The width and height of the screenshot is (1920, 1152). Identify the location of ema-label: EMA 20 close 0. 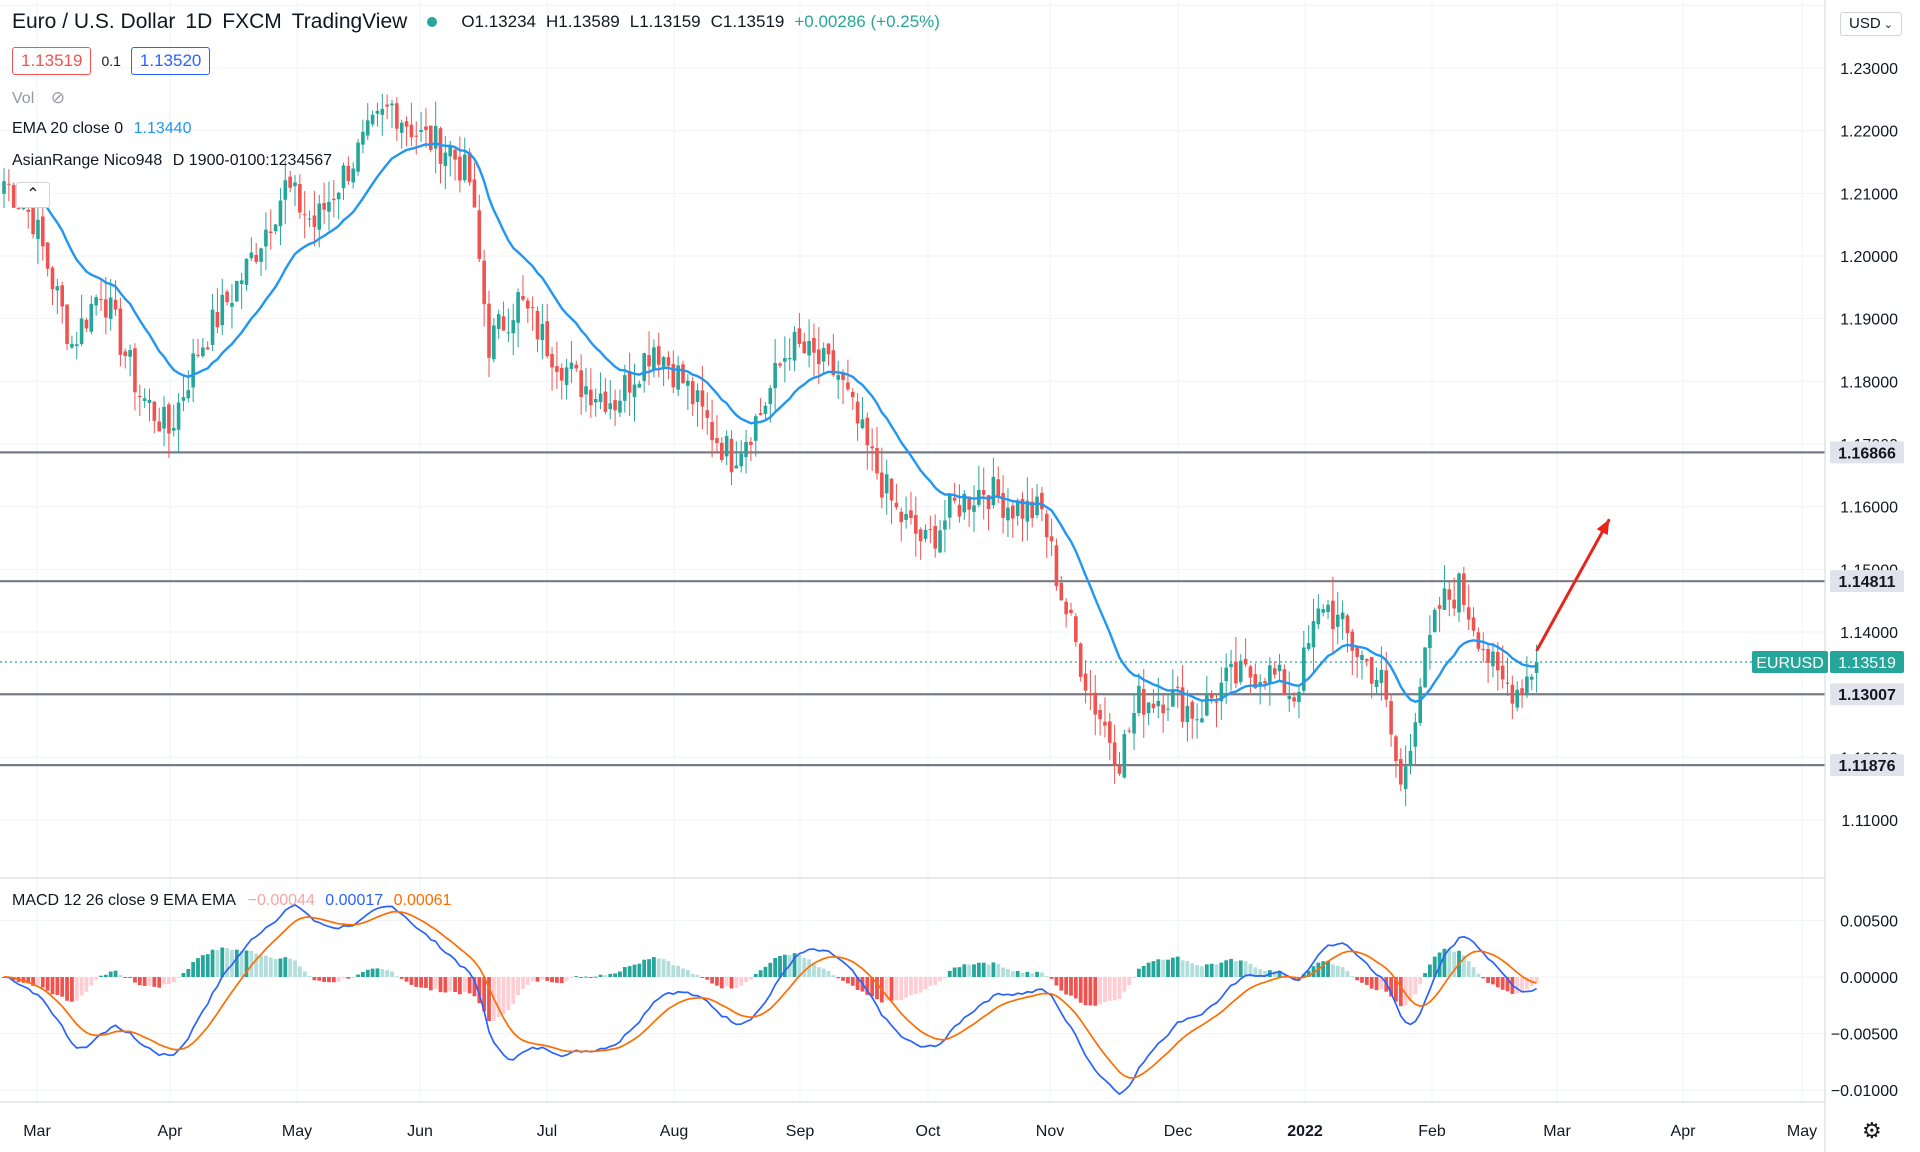
(68, 128).